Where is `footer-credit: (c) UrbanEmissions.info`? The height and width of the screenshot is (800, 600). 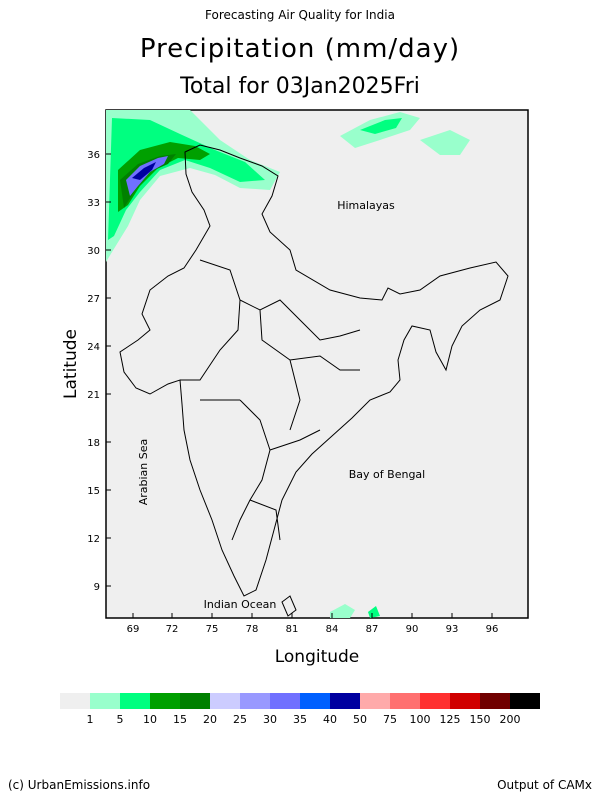
footer-credit: (c) UrbanEmissions.info is located at coordinates (79, 785).